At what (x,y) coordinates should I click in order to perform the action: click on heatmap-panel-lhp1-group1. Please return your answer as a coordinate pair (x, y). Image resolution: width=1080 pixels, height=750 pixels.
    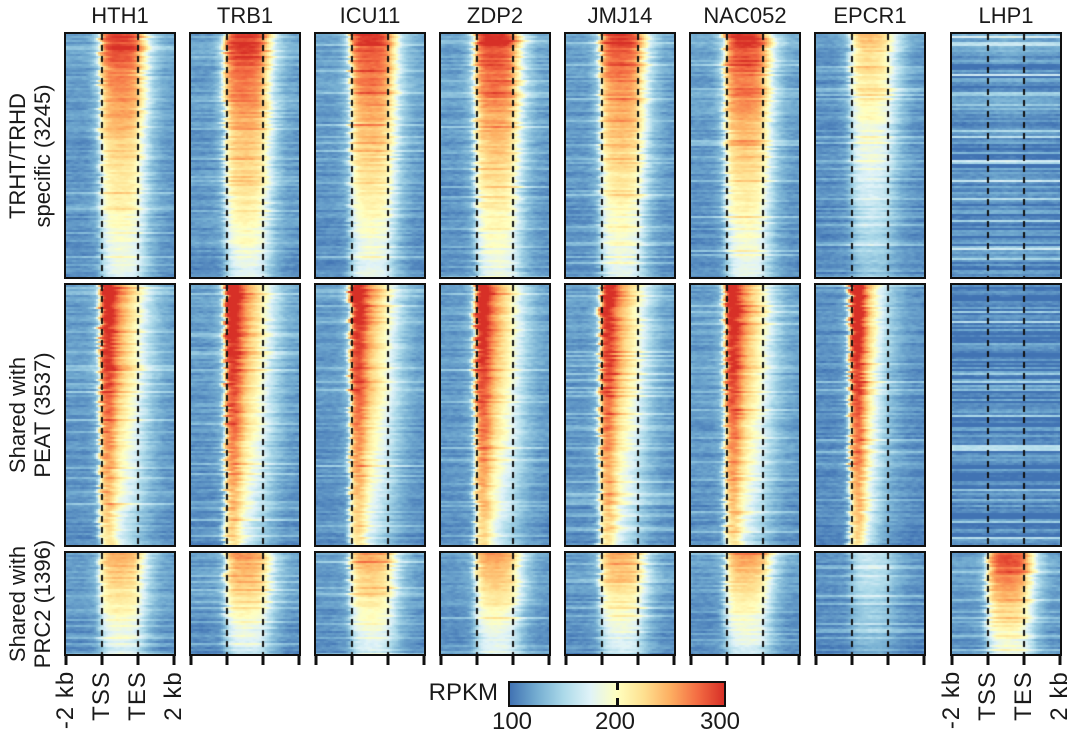
    Looking at the image, I should click on (1006, 155).